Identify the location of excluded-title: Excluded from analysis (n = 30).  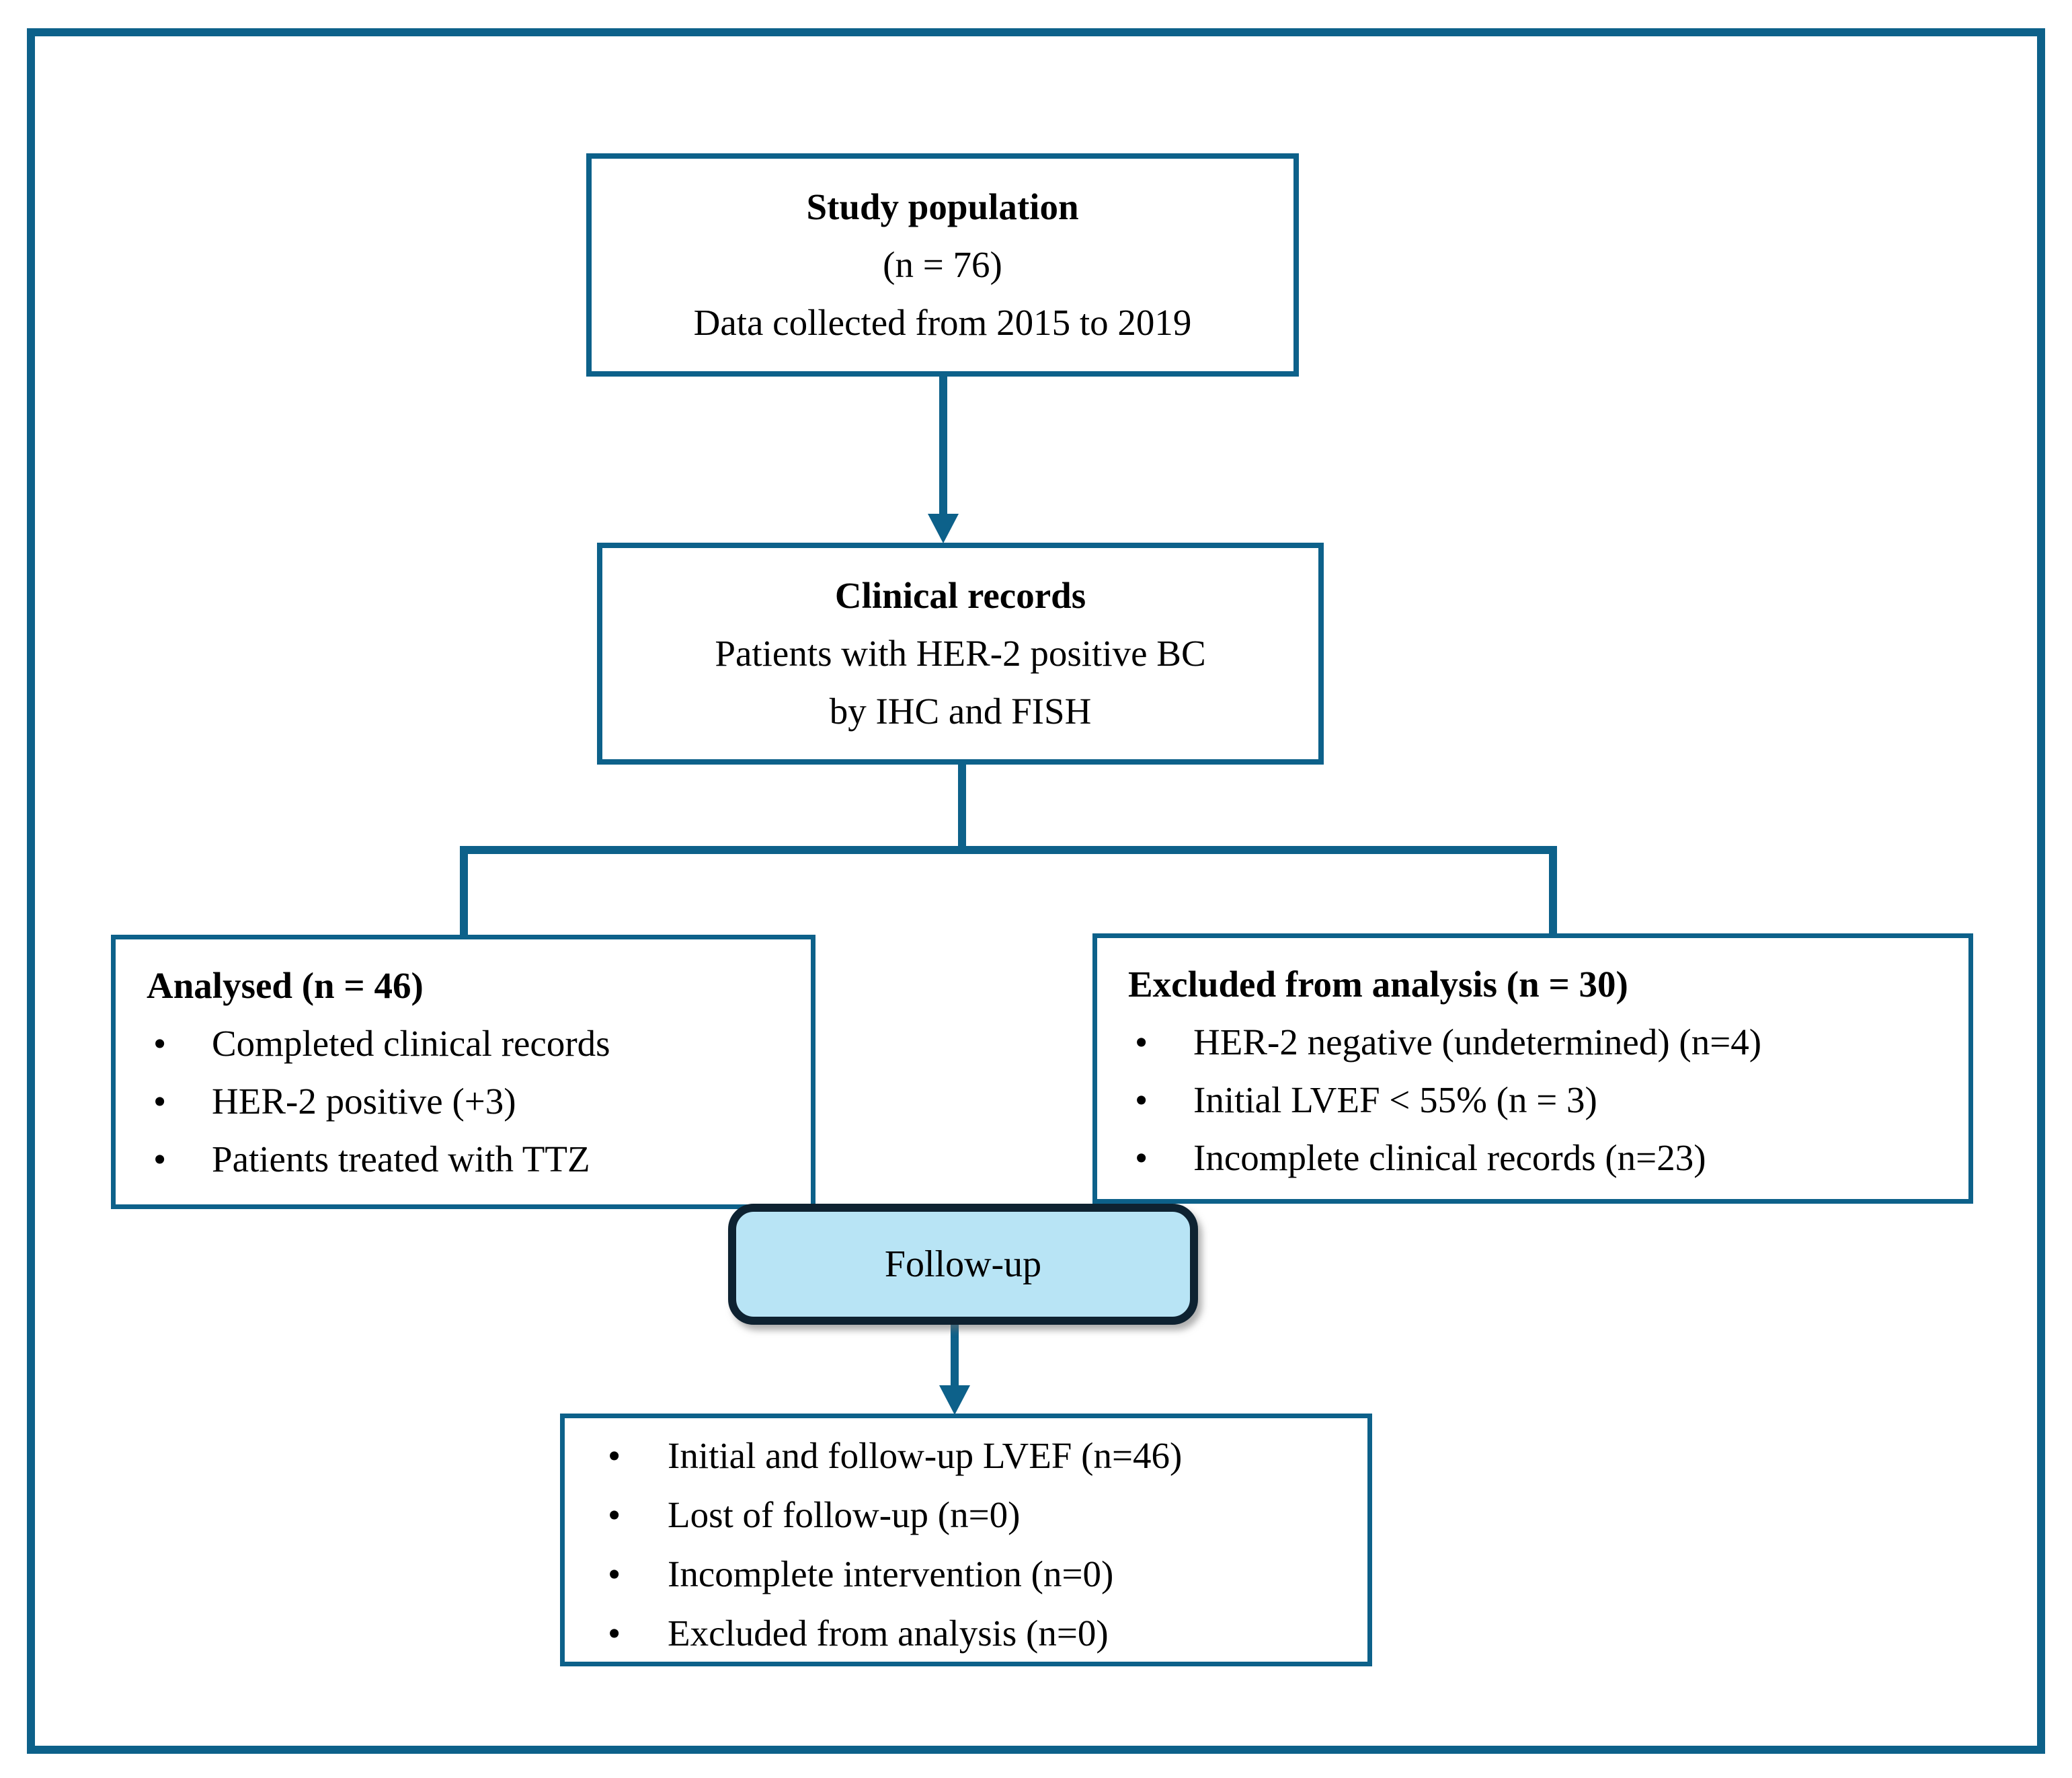
(1378, 984).